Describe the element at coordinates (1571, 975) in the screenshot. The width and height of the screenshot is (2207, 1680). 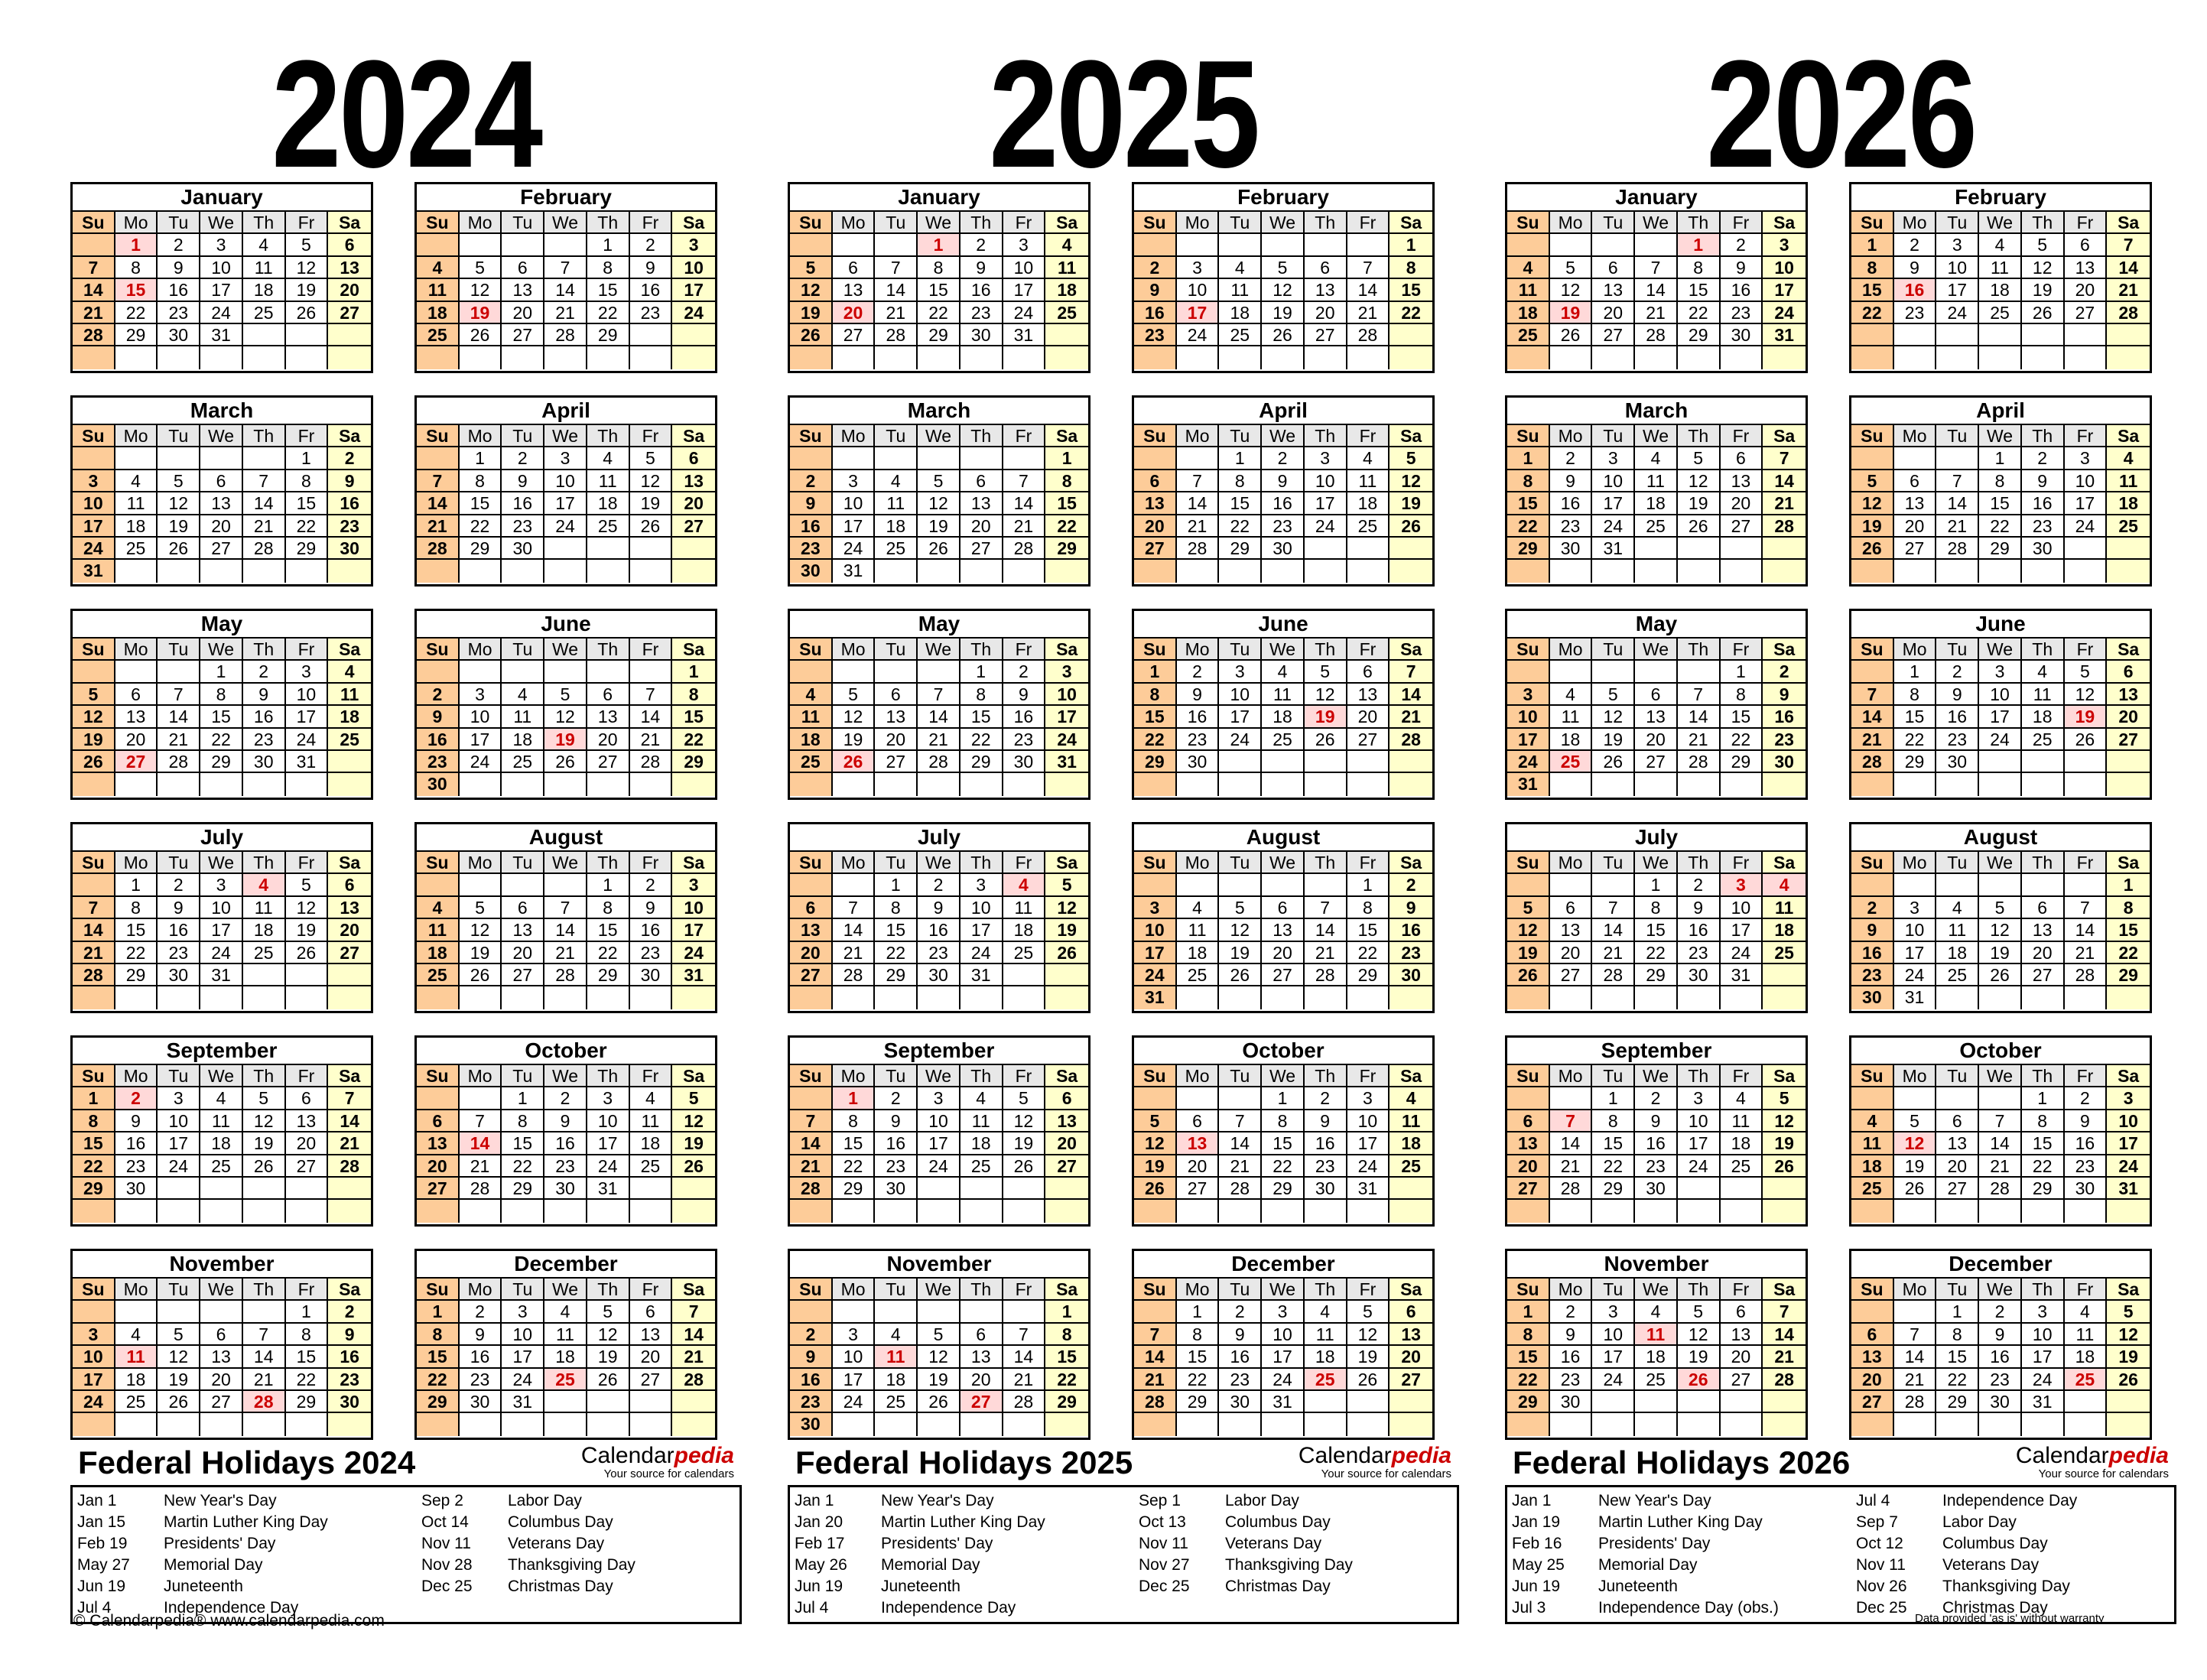
I see `day-cell: 27` at that location.